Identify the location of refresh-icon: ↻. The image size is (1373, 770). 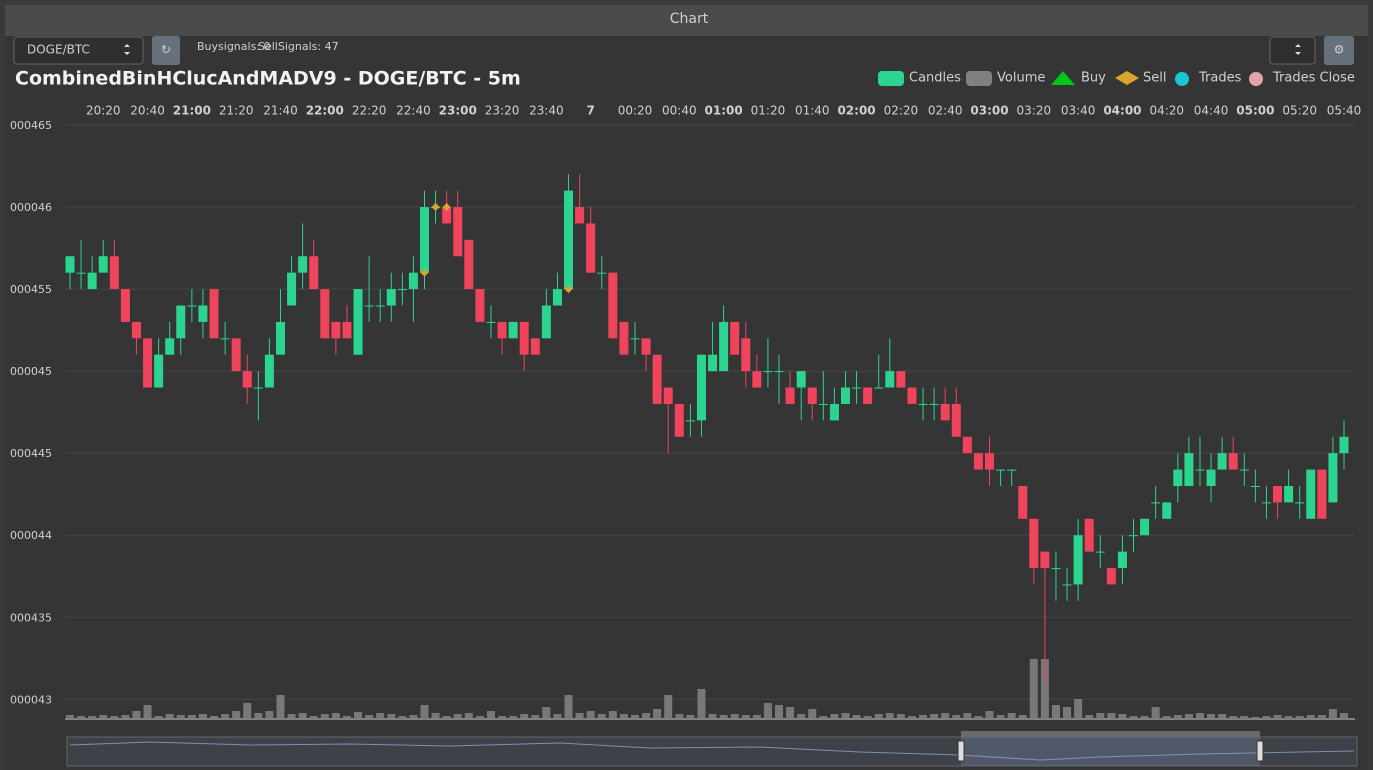
(166, 50).